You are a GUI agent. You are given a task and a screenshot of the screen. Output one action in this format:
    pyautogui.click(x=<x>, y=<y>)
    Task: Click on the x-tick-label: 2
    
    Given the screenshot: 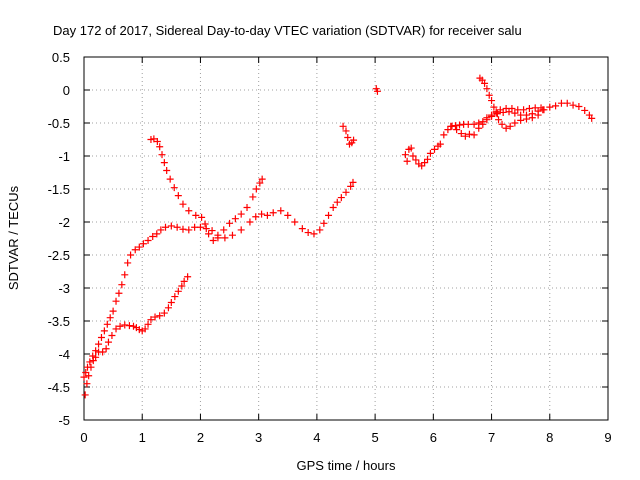 What is the action you would take?
    pyautogui.click(x=200, y=437)
    